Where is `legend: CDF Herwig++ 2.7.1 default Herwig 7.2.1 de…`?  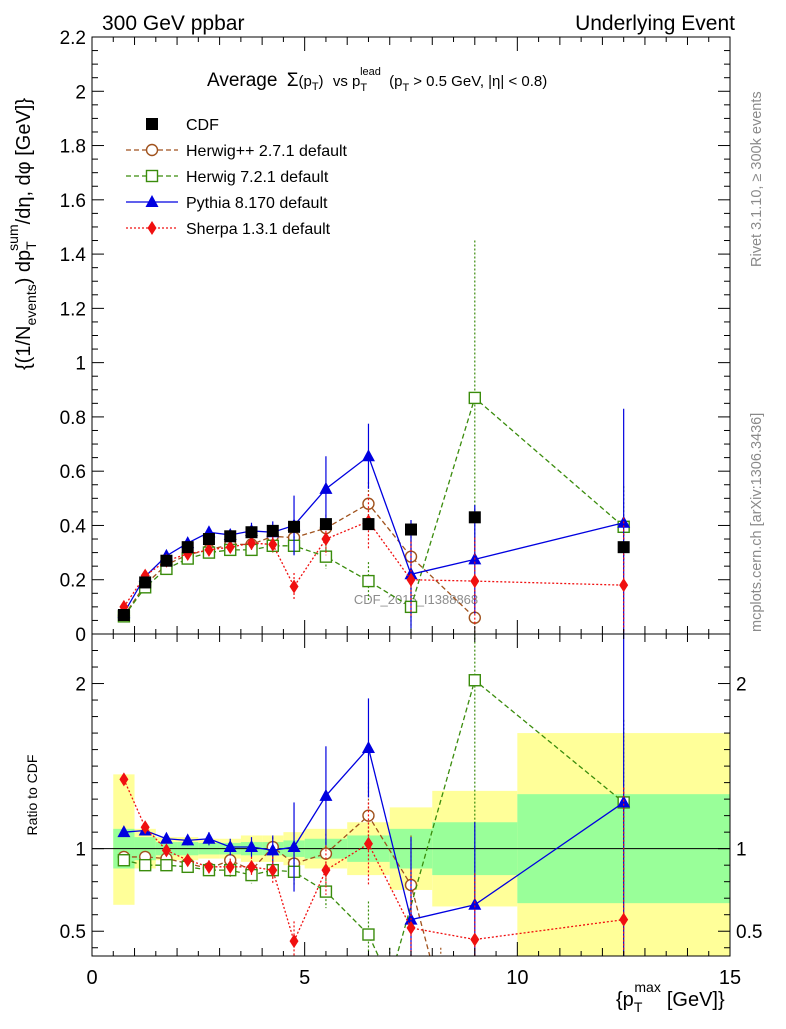 legend: CDF Herwig++ 2.7.1 default Herwig 7.2.1 de… is located at coordinates (237, 177).